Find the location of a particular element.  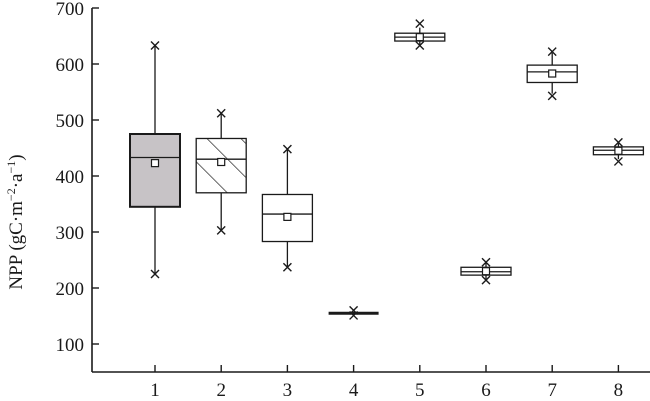

y-tick-label: 700 is located at coordinates (70, 10).